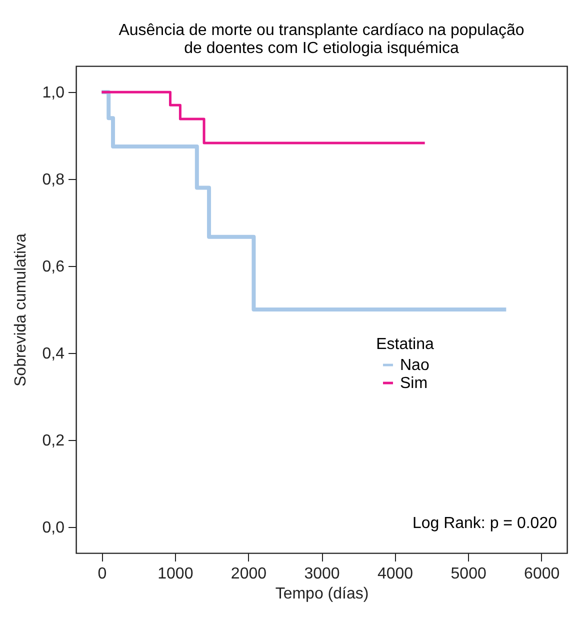 The height and width of the screenshot is (620, 571). What do you see at coordinates (415, 365) in the screenshot?
I see `legend-label: Nao` at bounding box center [415, 365].